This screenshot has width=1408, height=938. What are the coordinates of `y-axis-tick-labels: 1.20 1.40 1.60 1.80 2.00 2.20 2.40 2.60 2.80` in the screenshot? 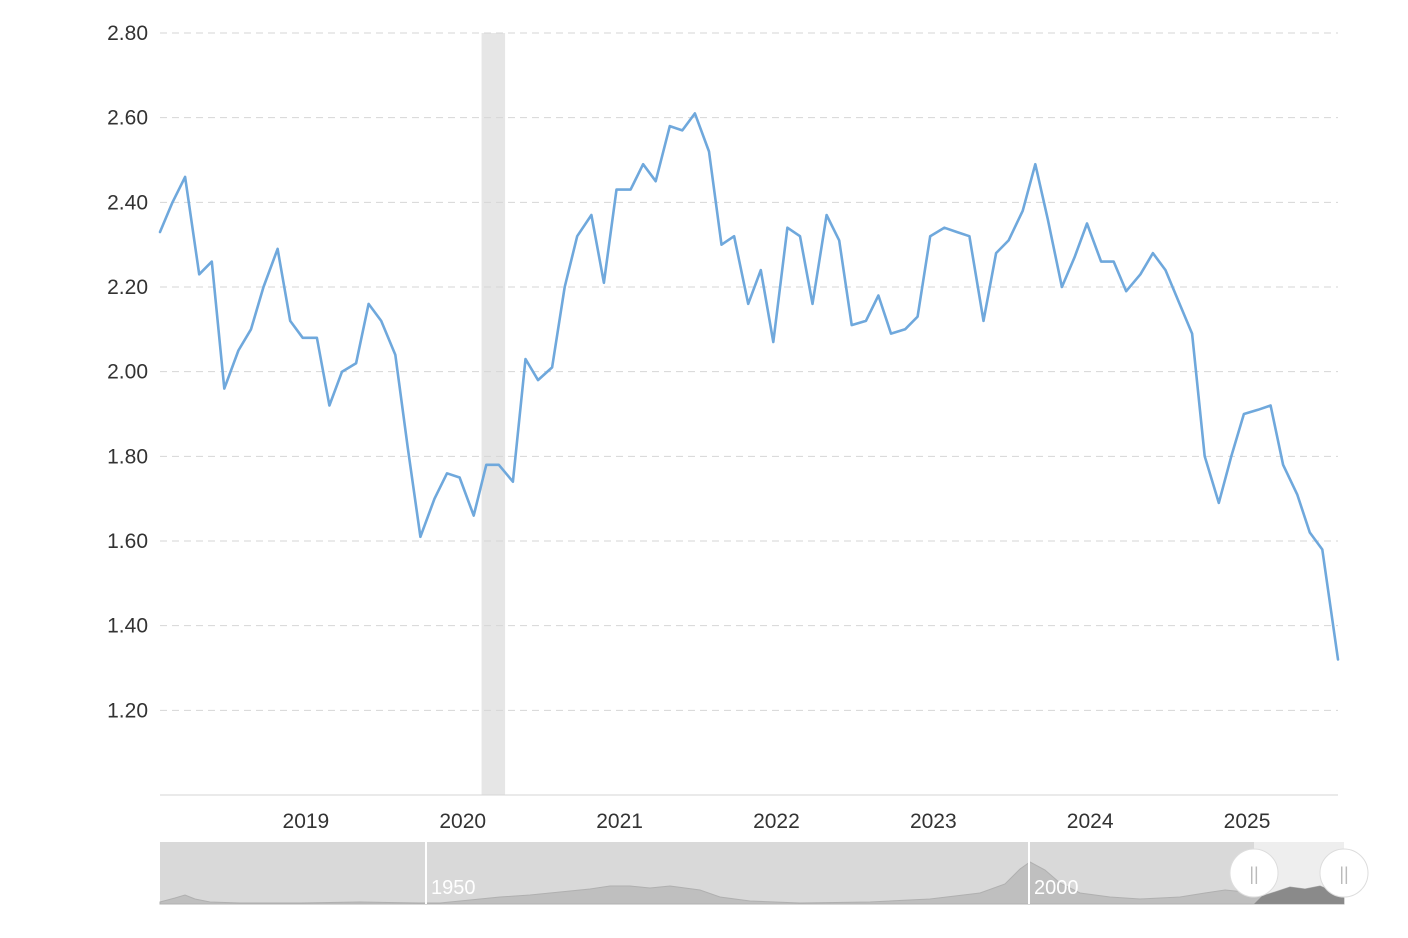 It's located at (127, 372).